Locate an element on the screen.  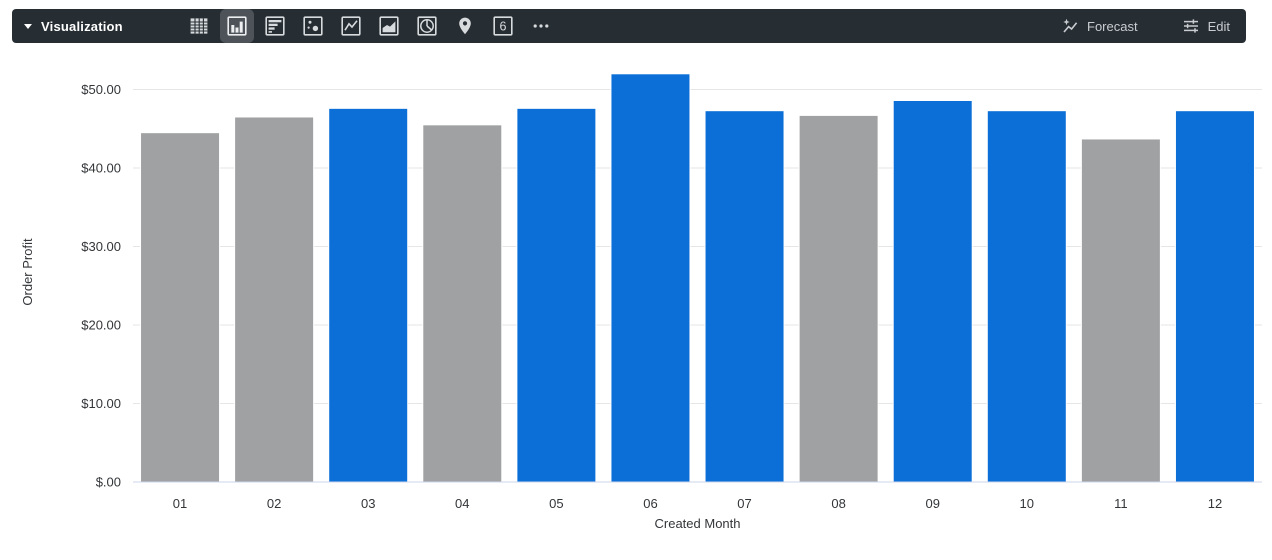
x-tick-label: 09 is located at coordinates (932, 503).